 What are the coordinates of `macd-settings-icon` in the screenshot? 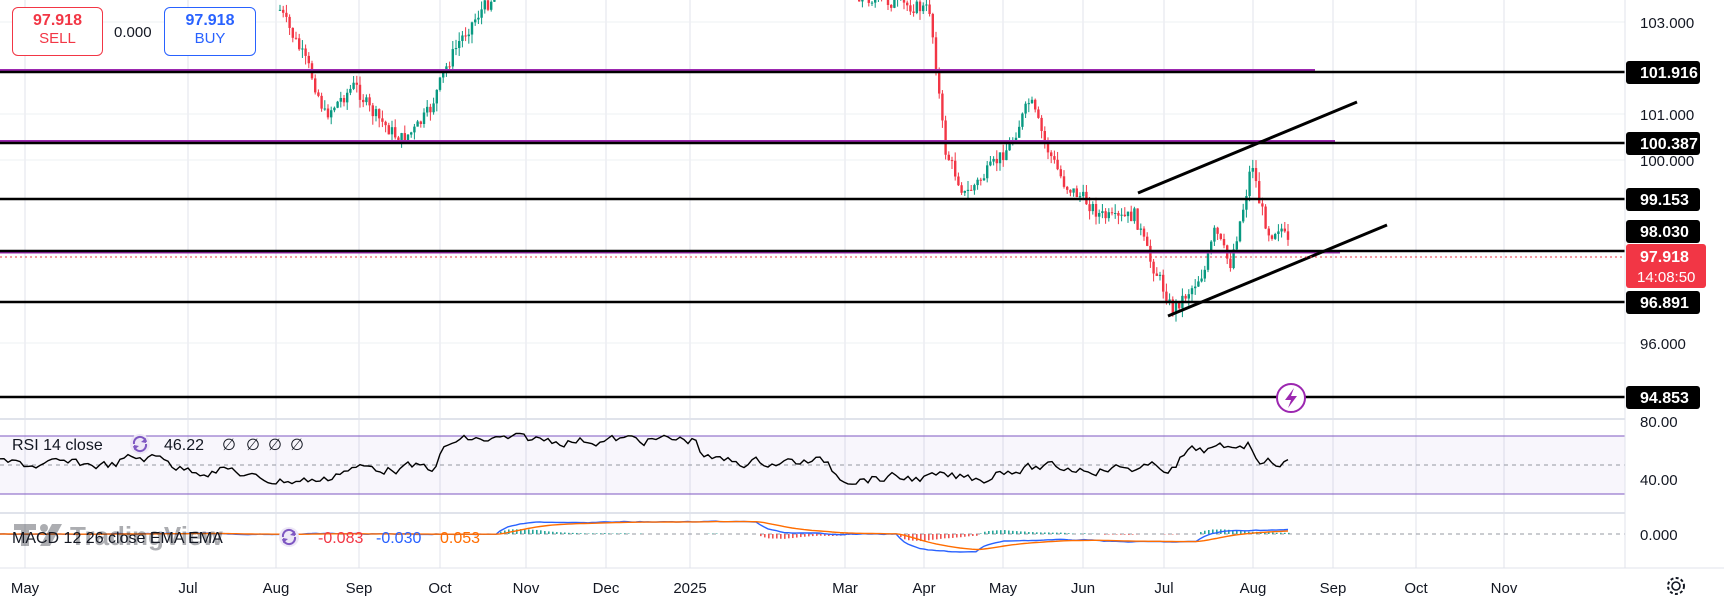 It's located at (289, 537).